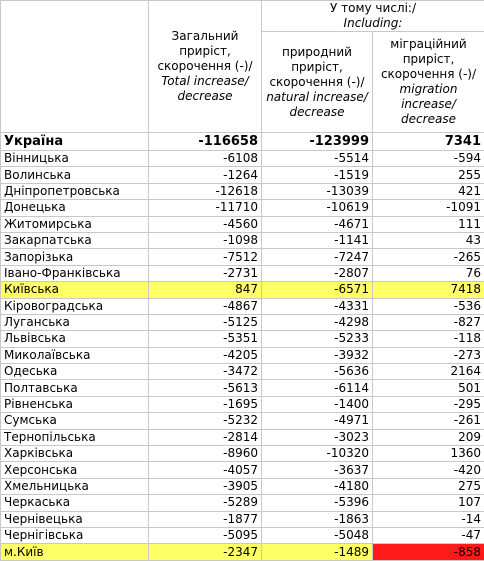  Describe the element at coordinates (75, 372) in the screenshot. I see `region-cell: Одеська` at that location.